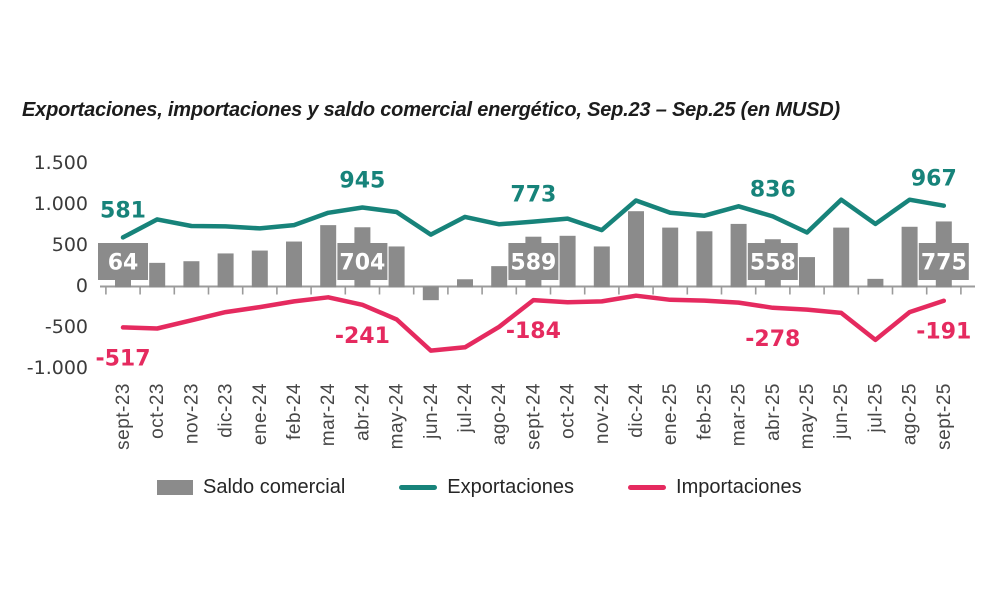 Image resolution: width=1000 pixels, height=600 pixels. I want to click on x-axis-label: feb-25, so click(704, 411).